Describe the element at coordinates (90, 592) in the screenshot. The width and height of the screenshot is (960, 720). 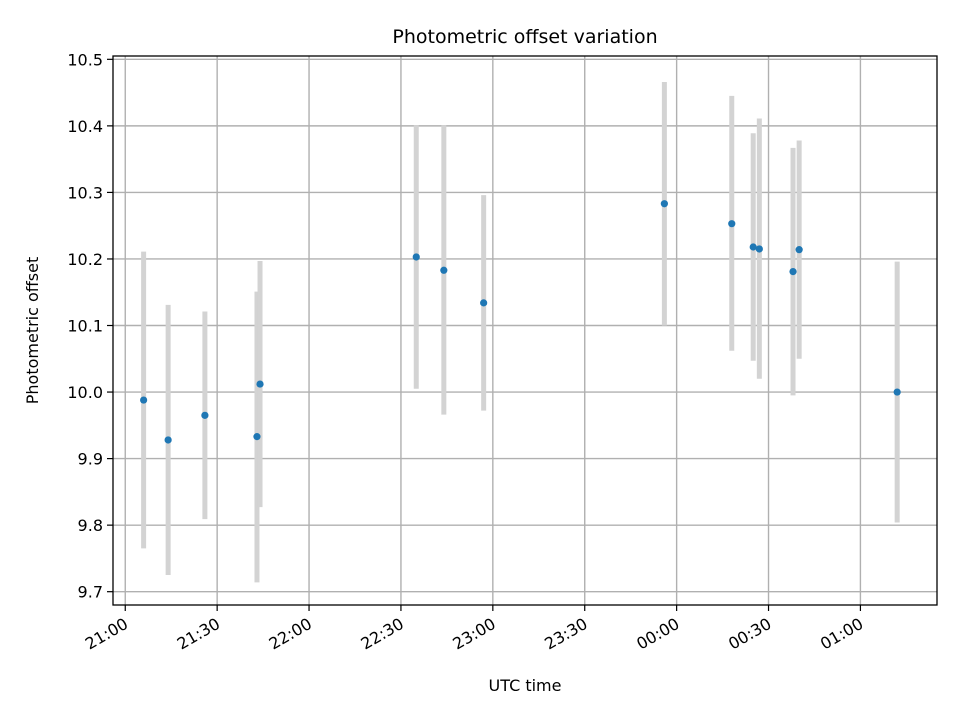
I see `y-tick-label: 9.7` at that location.